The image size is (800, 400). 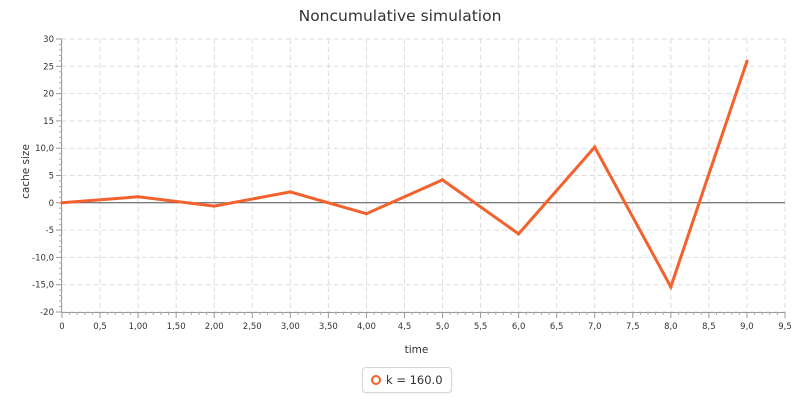 What do you see at coordinates (519, 327) in the screenshot?
I see `x-tick-label: 6,0` at bounding box center [519, 327].